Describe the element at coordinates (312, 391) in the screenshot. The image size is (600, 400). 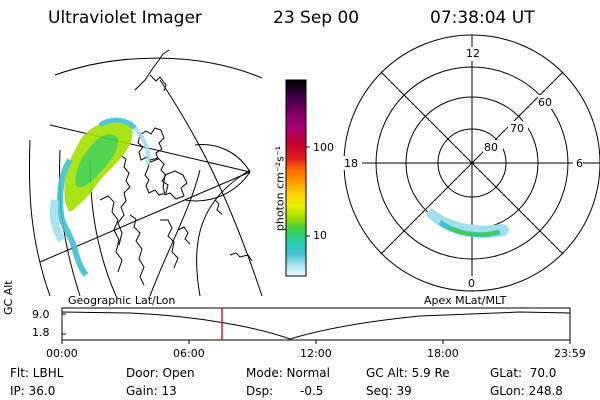
I see `dsp-value: -0.5` at that location.